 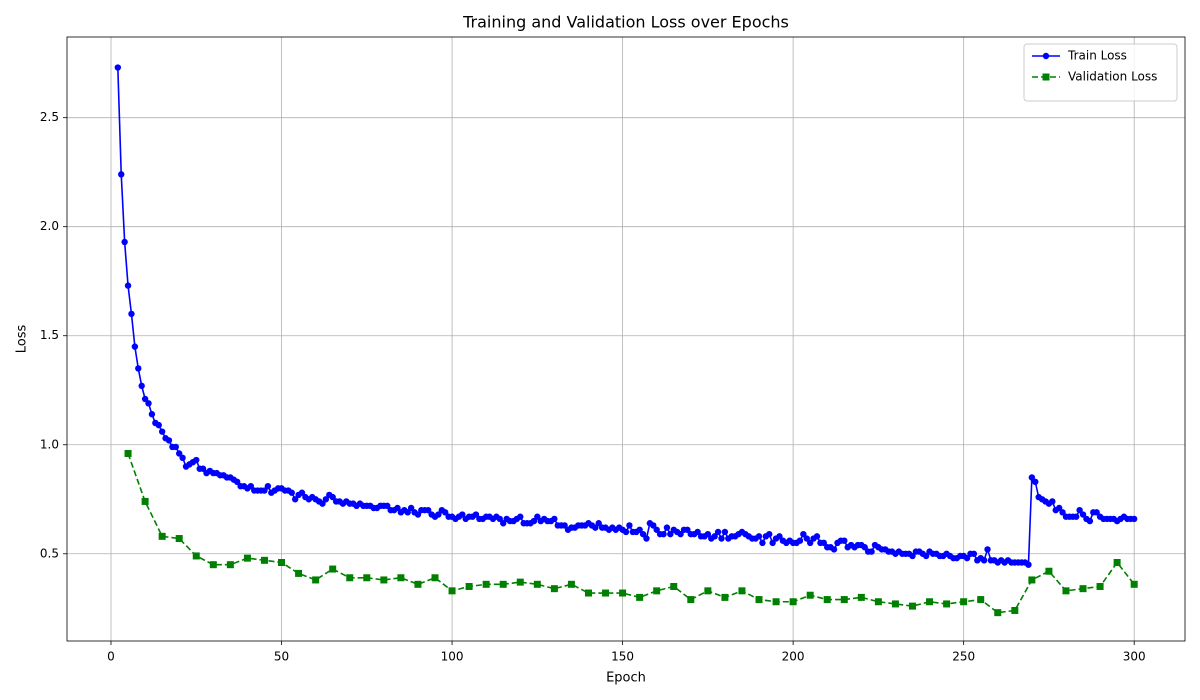 What do you see at coordinates (963, 657) in the screenshot?
I see `x-tick-label: 250` at bounding box center [963, 657].